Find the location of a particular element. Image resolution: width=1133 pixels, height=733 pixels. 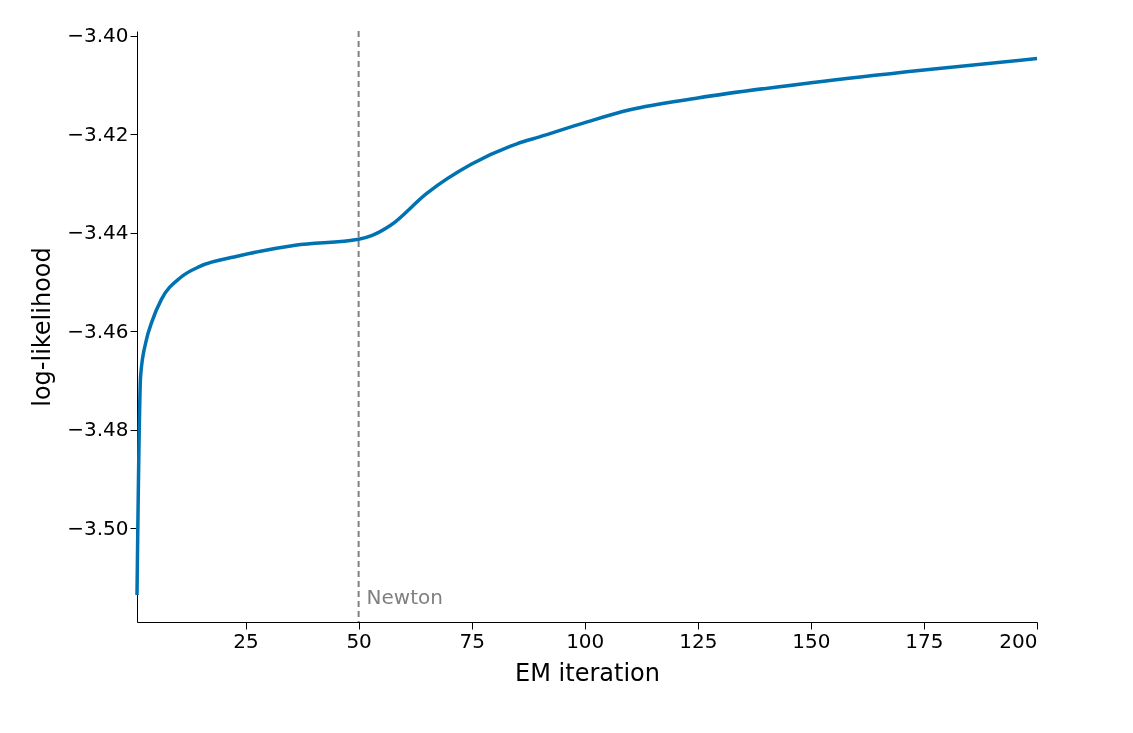

x-tick-label: 25 is located at coordinates (246, 640).